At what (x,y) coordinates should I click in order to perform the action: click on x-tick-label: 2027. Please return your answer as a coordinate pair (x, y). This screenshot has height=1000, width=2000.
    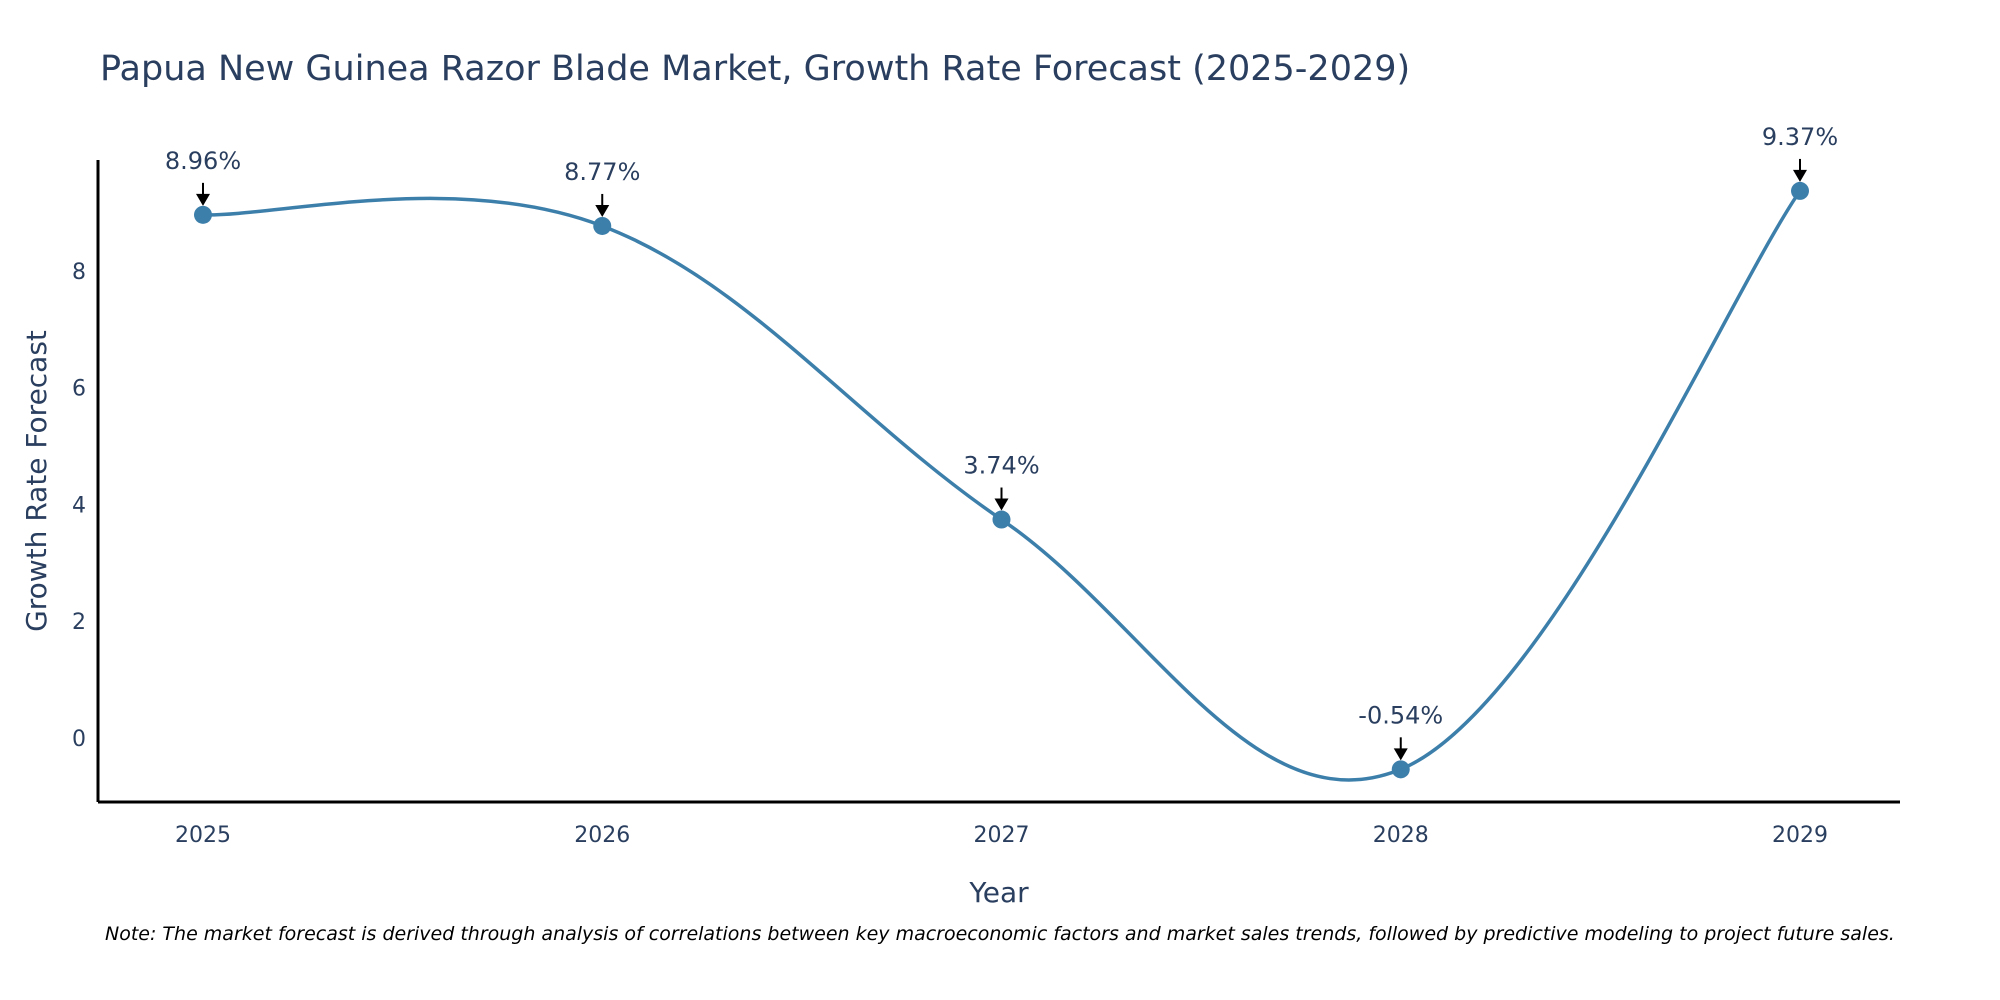
    Looking at the image, I should click on (1002, 835).